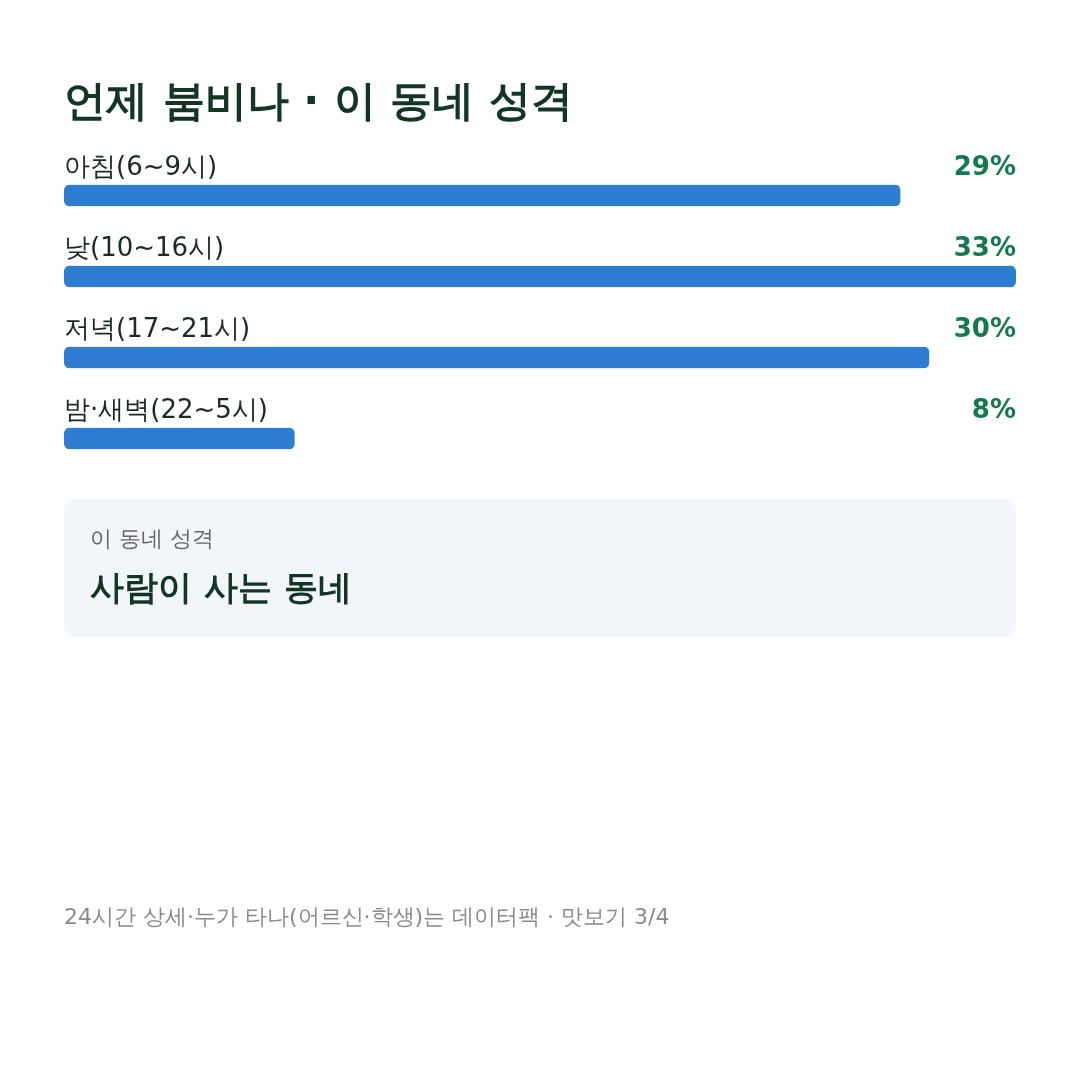  I want to click on y-tick-label: 낮(10~16시), so click(144, 246).